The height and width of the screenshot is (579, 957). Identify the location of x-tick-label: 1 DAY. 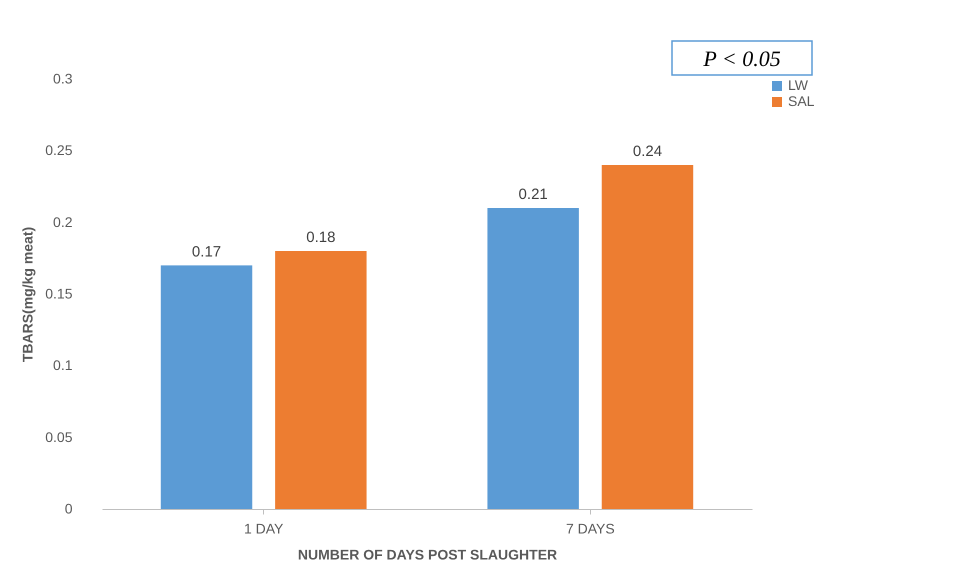
(264, 528).